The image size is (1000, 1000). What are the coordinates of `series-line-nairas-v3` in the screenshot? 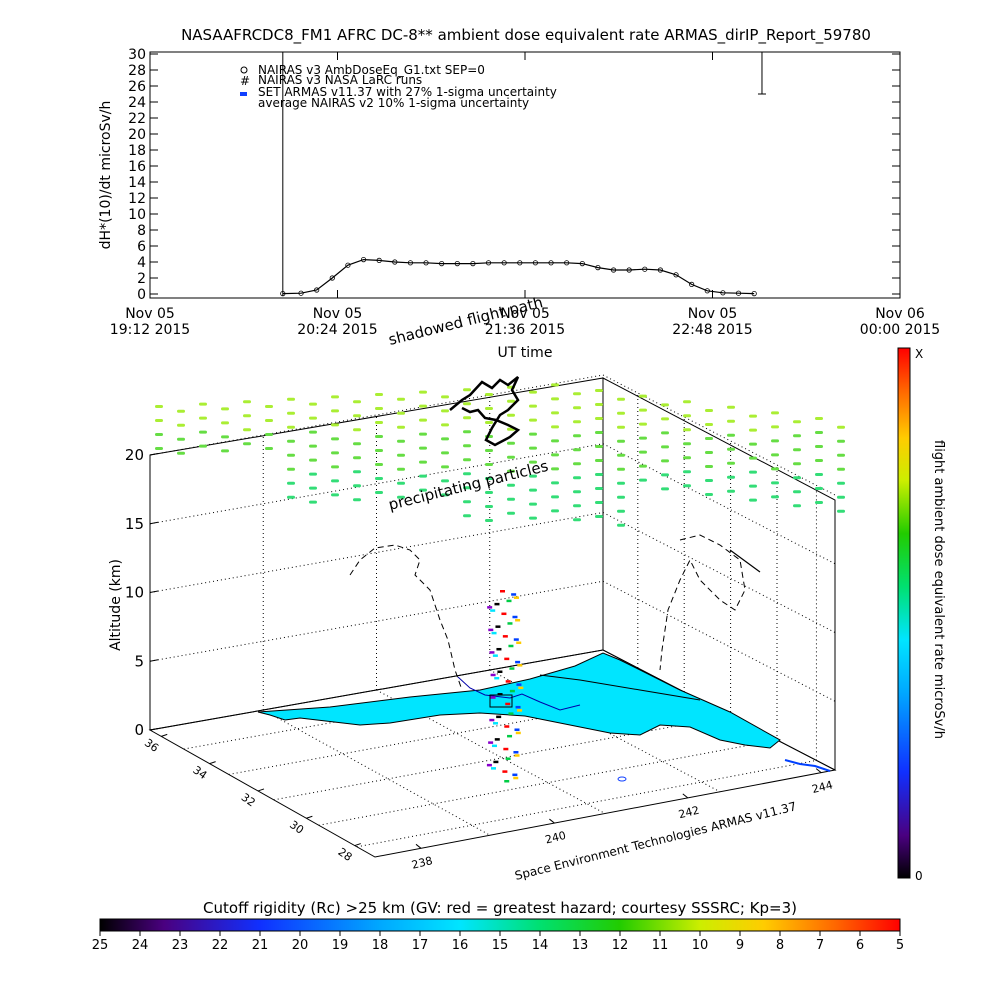 It's located at (518, 276).